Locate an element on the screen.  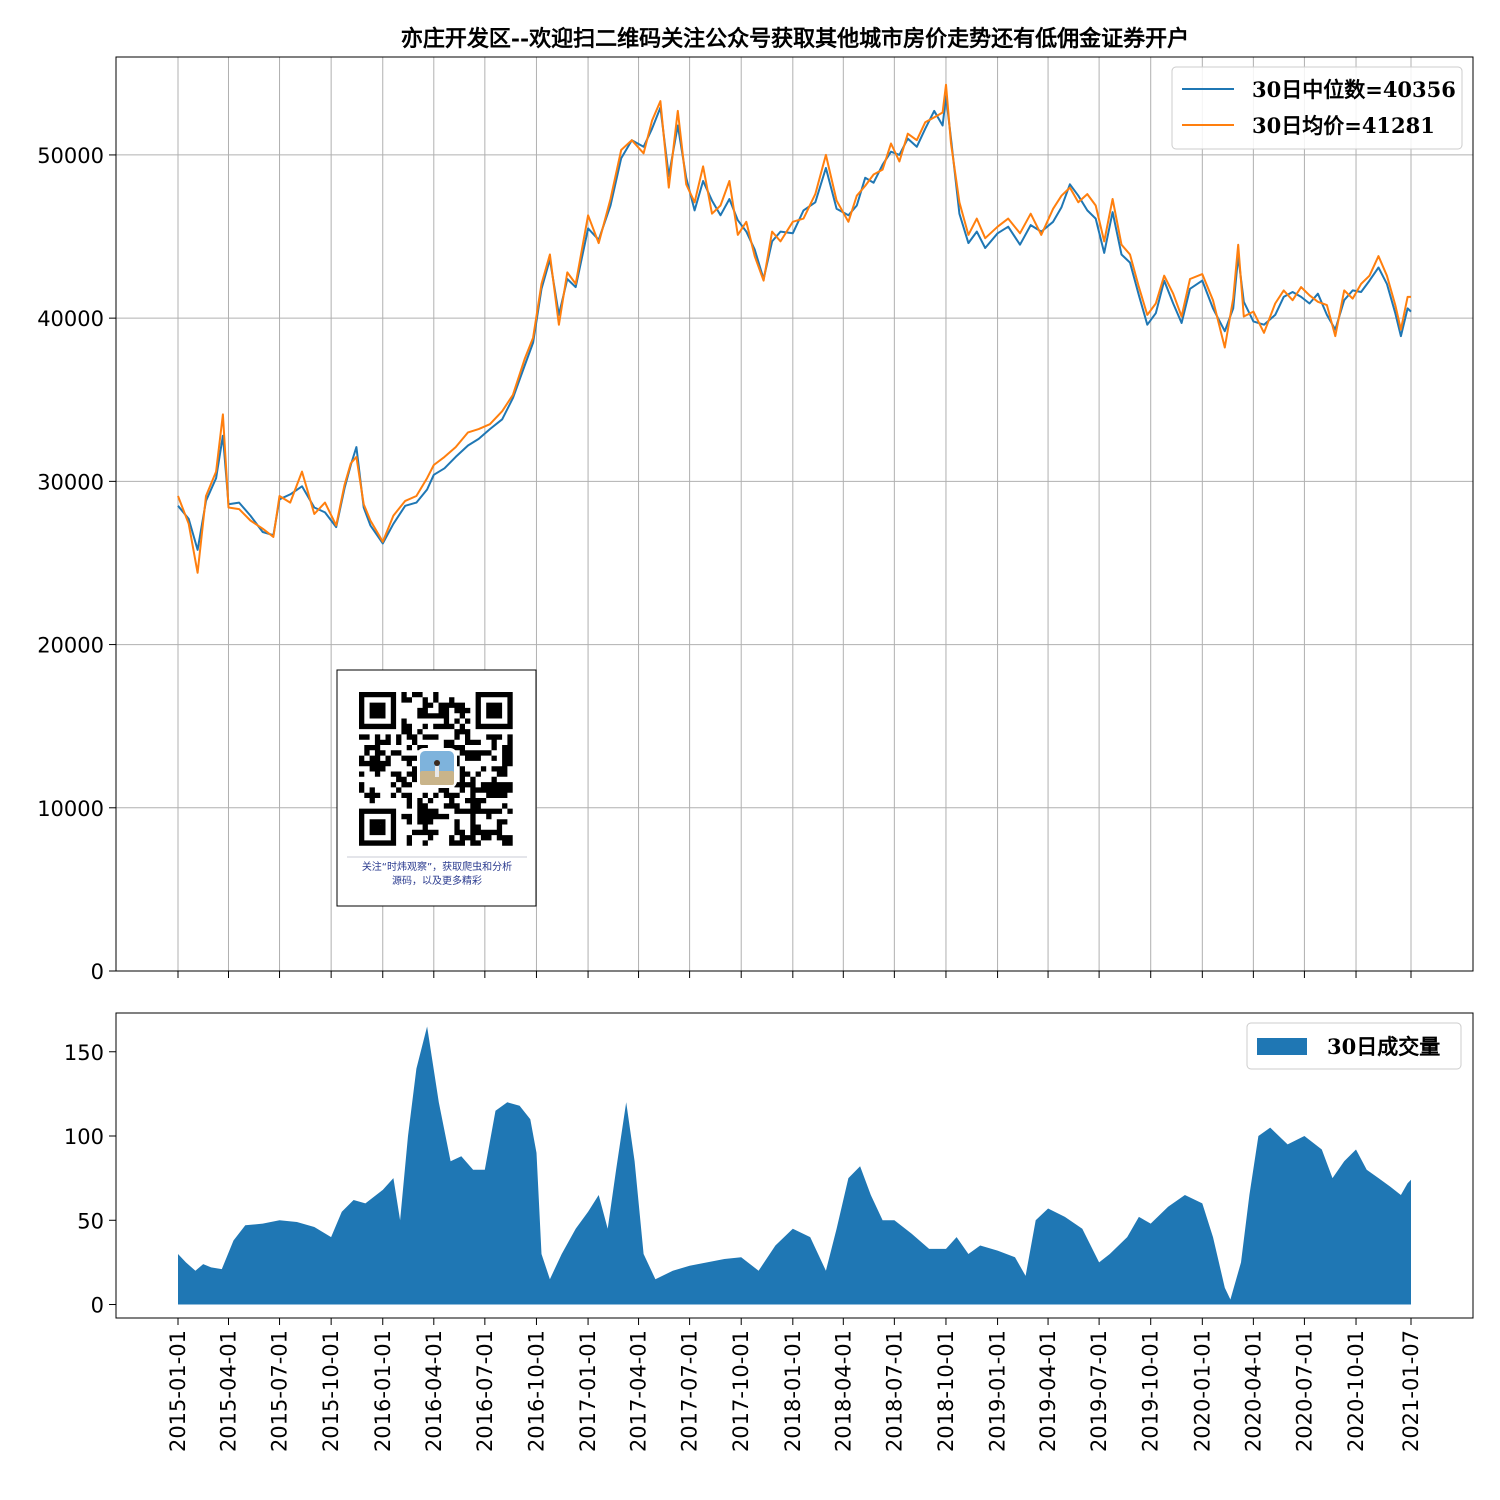
x-tick-label: 2018-10-01 is located at coordinates (946, 1391).